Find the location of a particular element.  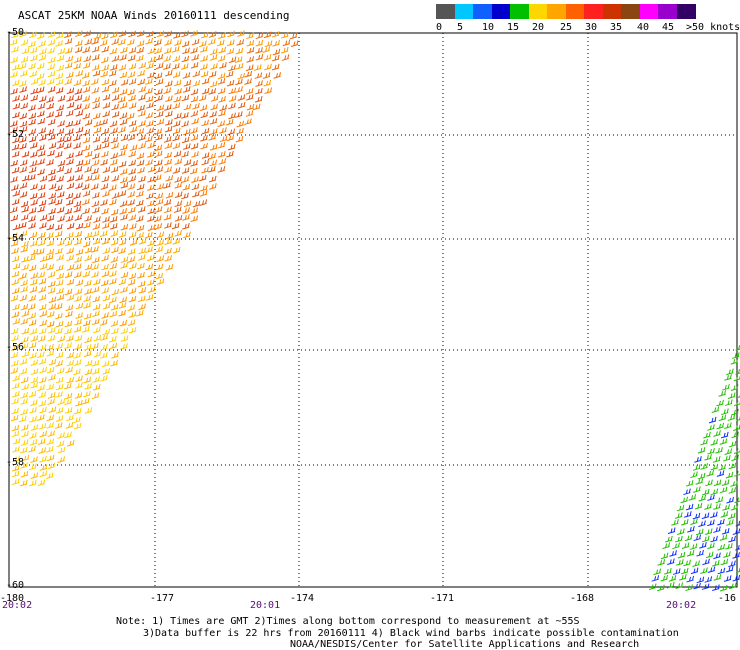

legend-swatch is located at coordinates (519, 11).